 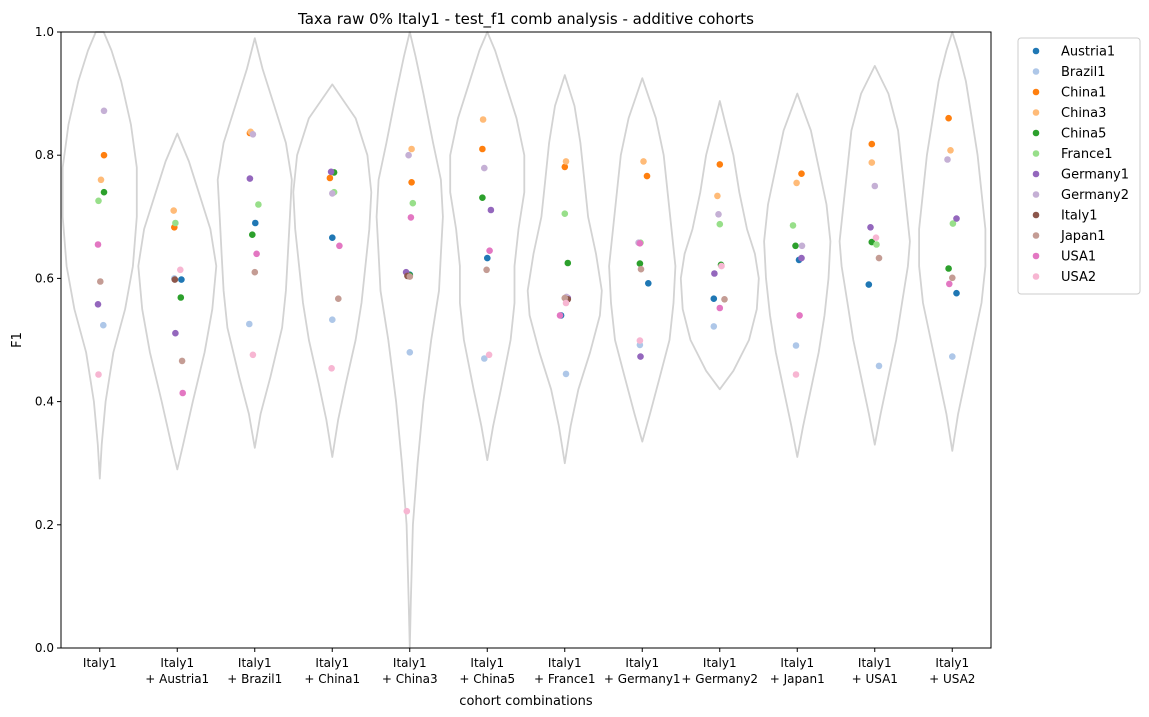 What do you see at coordinates (1036, 153) in the screenshot?
I see `legend-marker-france1` at bounding box center [1036, 153].